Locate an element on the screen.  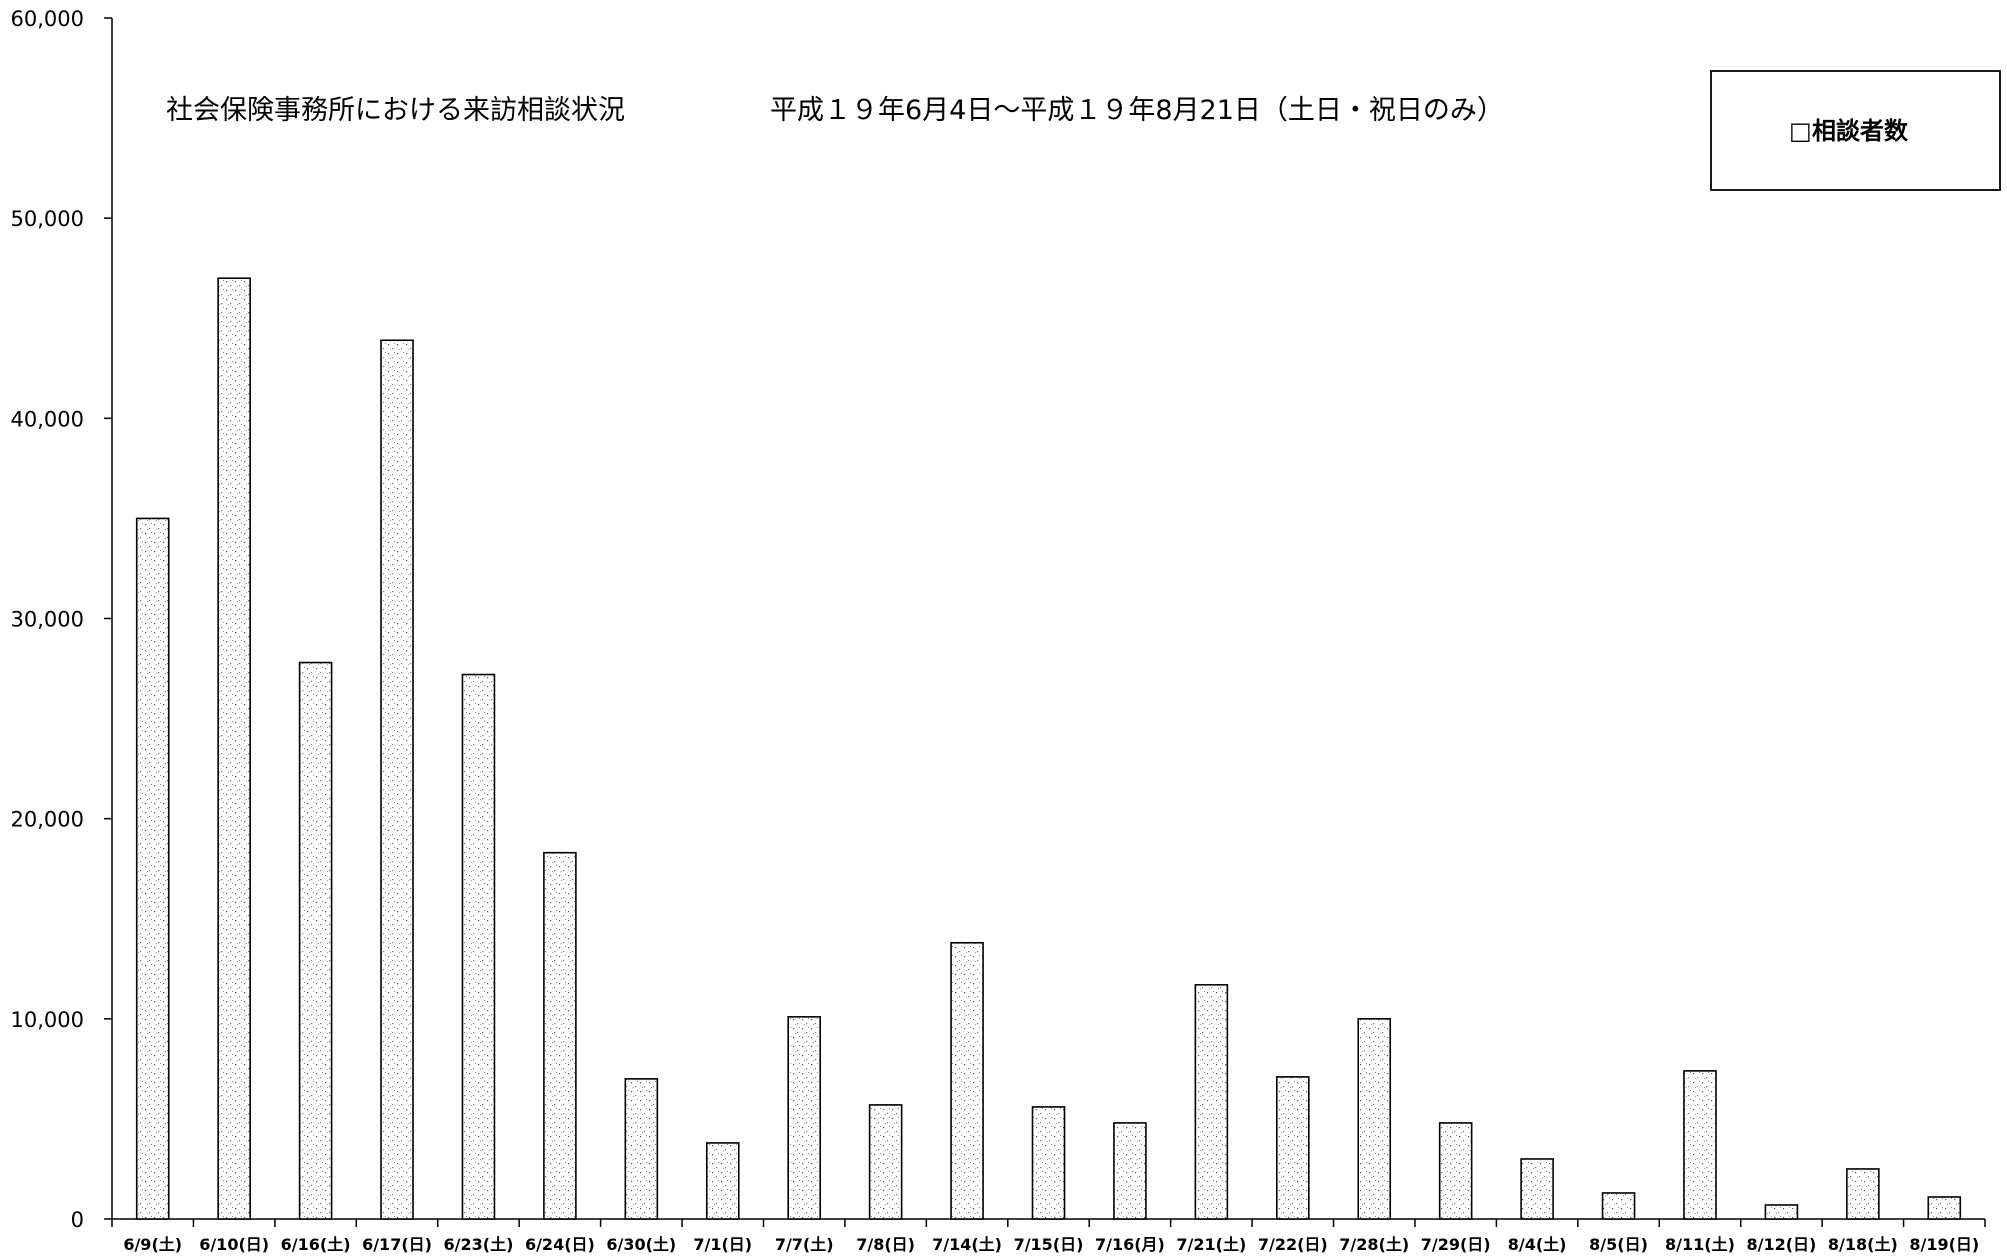
legend: □ 相談者数 is located at coordinates (1855, 130).